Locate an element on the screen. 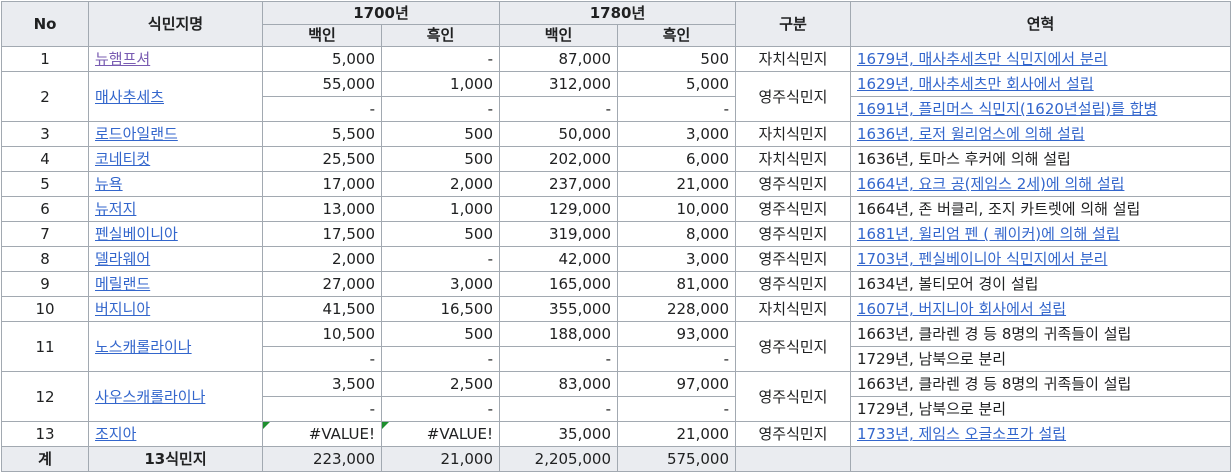  value-1700-black: 1,000 is located at coordinates (440, 84).